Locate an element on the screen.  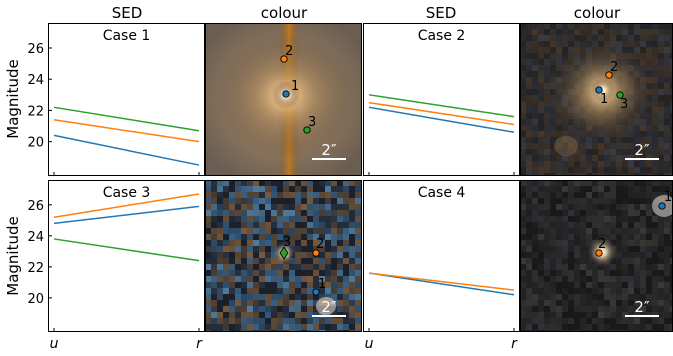
sed-plot-case-3: 20 22 24 26 u r Case 3 is located at coordinates (116, 266).